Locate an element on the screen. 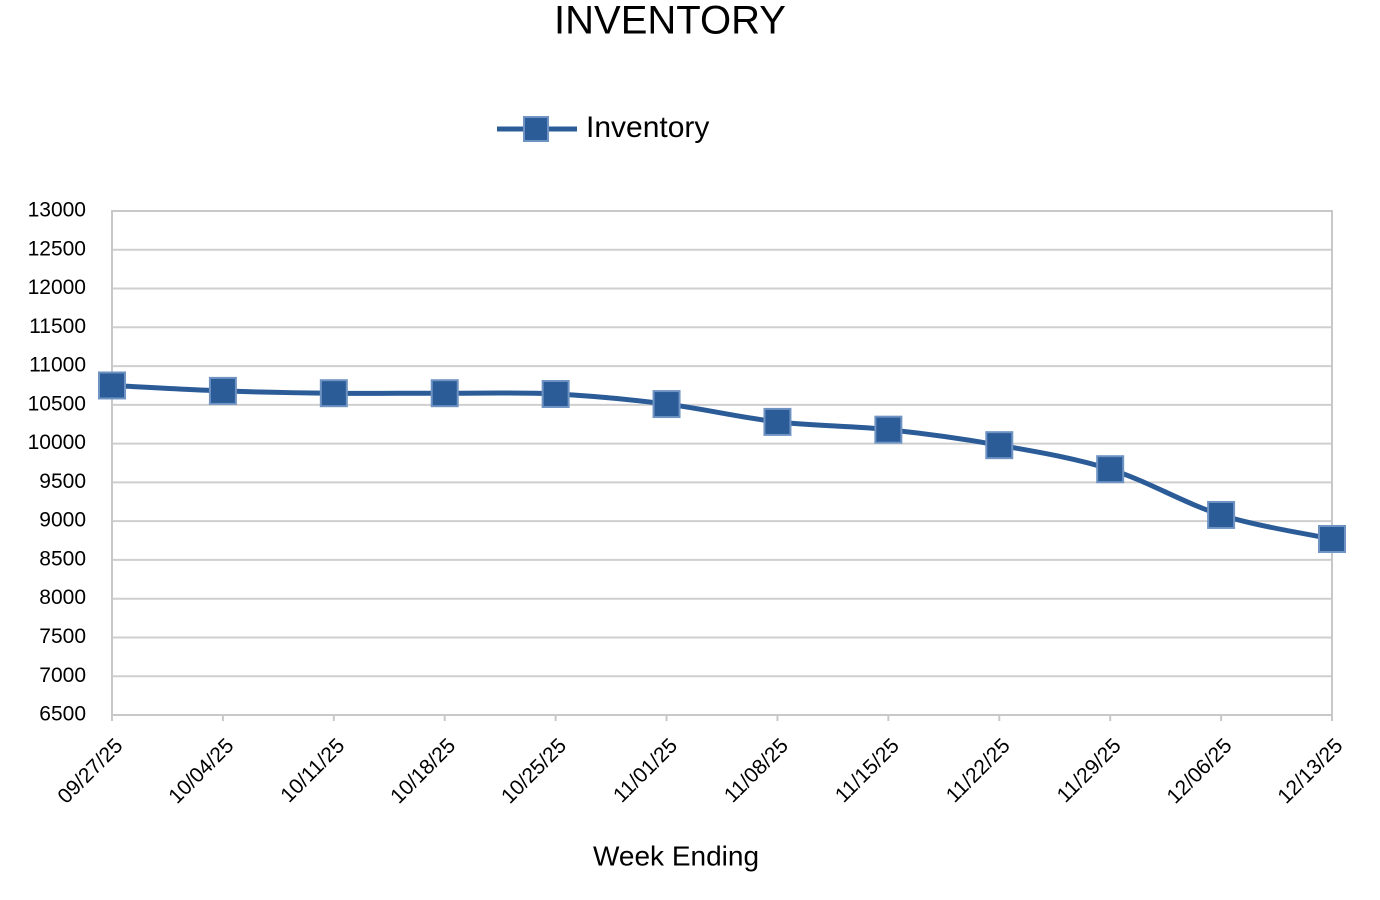 This screenshot has height=900, width=1380. x-tick-label: 11/29/25 is located at coordinates (1089, 770).